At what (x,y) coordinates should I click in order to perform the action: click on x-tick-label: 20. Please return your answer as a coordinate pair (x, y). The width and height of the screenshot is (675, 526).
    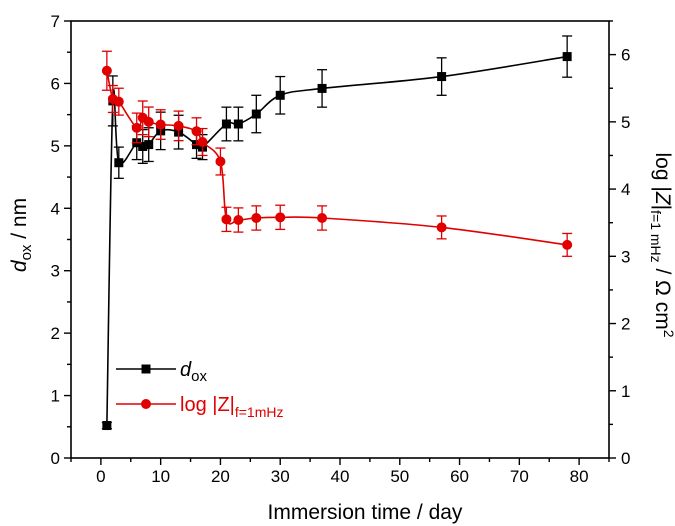
    Looking at the image, I should click on (220, 476).